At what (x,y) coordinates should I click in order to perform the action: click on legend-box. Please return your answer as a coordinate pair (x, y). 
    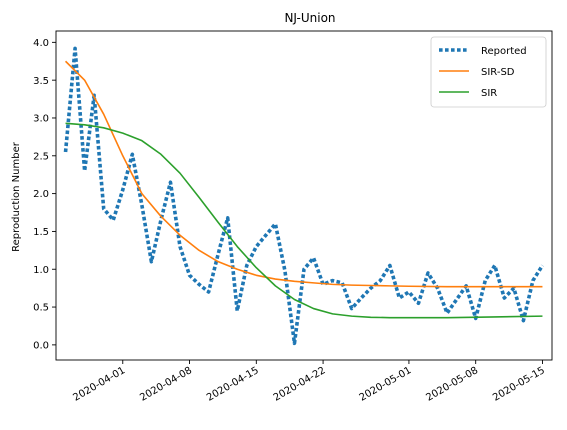
    Looking at the image, I should click on (488, 72).